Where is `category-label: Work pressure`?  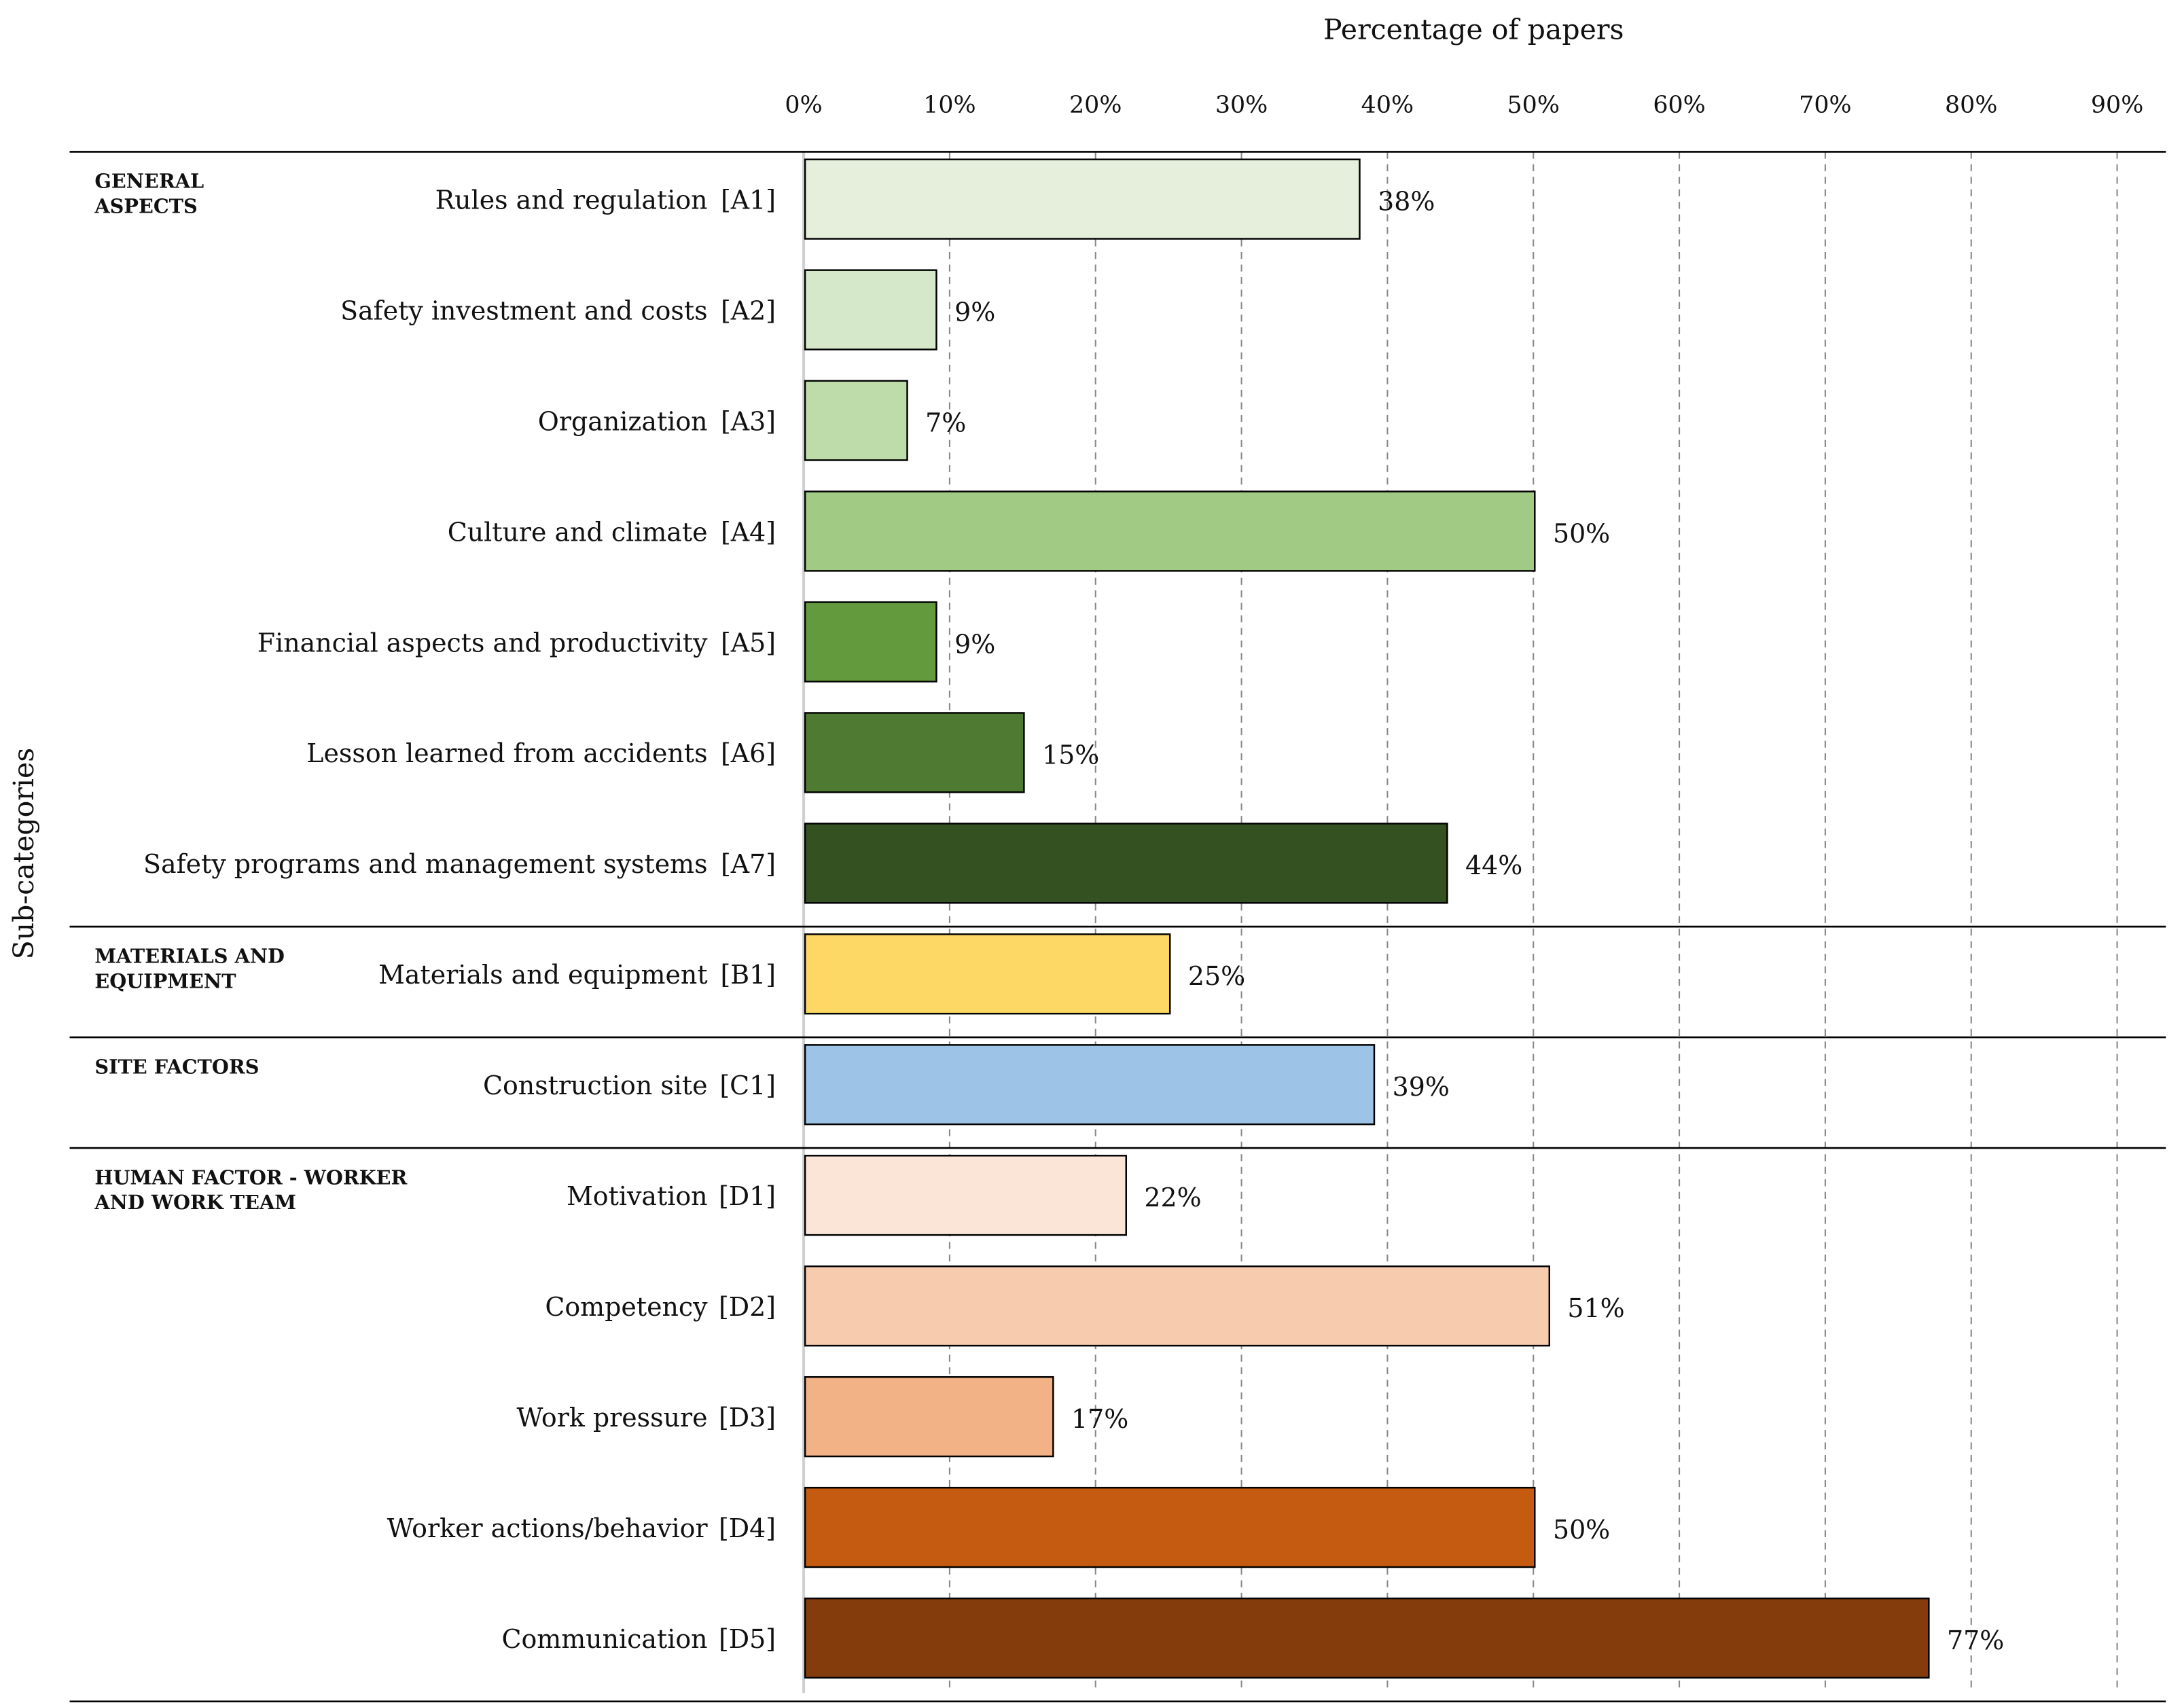
category-label: Work pressure is located at coordinates (612, 1418).